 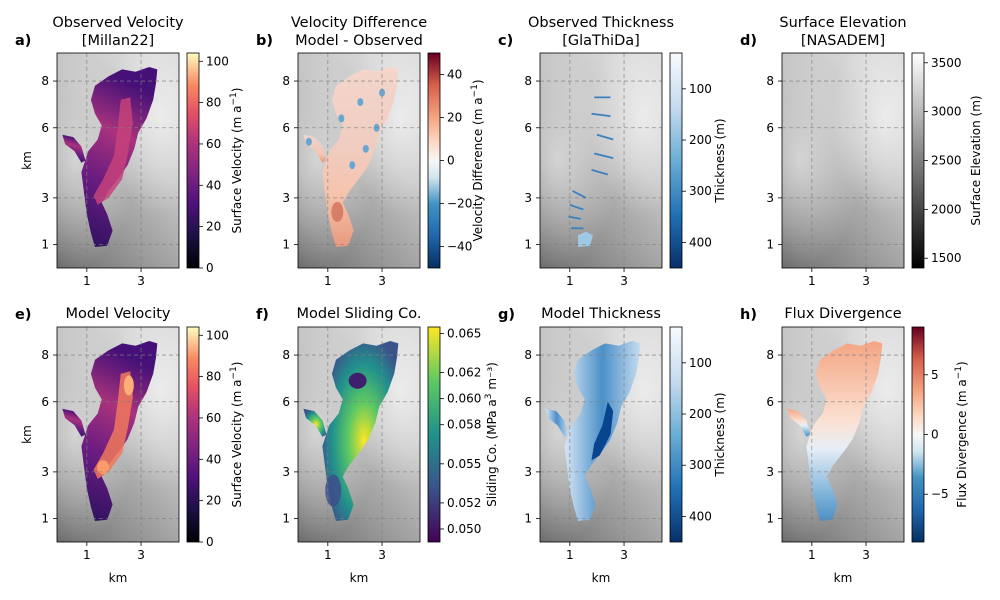 What do you see at coordinates (602, 431) in the screenshot?
I see `deep-ice-zone` at bounding box center [602, 431].